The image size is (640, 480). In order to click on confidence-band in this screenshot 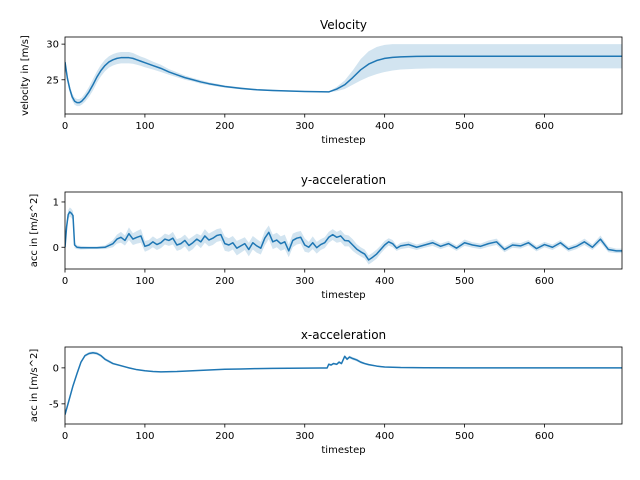, I will do `click(343, 236)`.